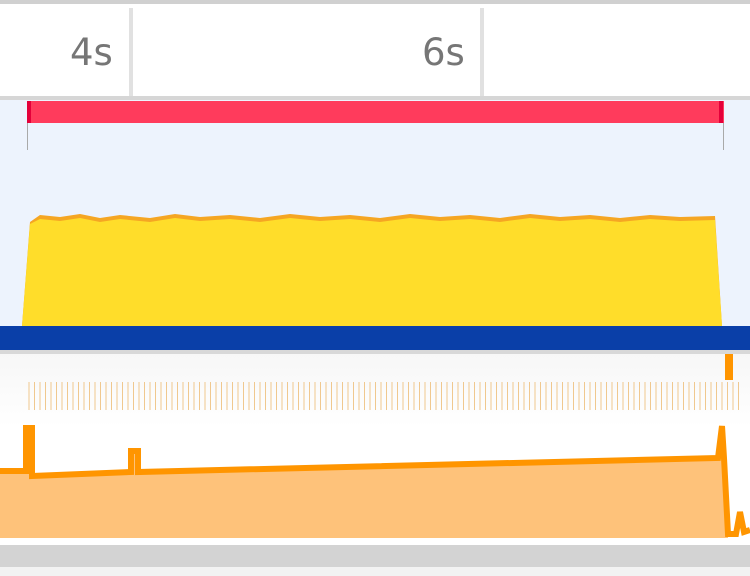 Image resolution: width=750 pixels, height=576 pixels. What do you see at coordinates (91, 52) in the screenshot?
I see `ruler-label-4s: 4s` at bounding box center [91, 52].